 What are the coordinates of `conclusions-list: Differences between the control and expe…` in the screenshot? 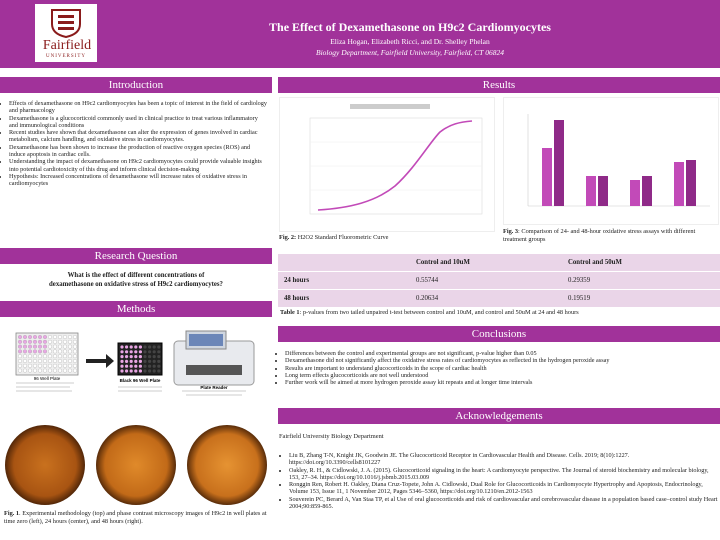 It's located at (498, 368).